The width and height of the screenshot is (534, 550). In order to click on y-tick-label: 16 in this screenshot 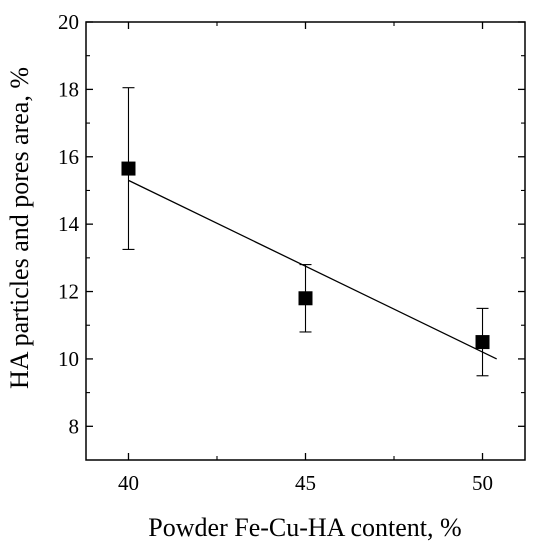, I will do `click(68, 157)`.